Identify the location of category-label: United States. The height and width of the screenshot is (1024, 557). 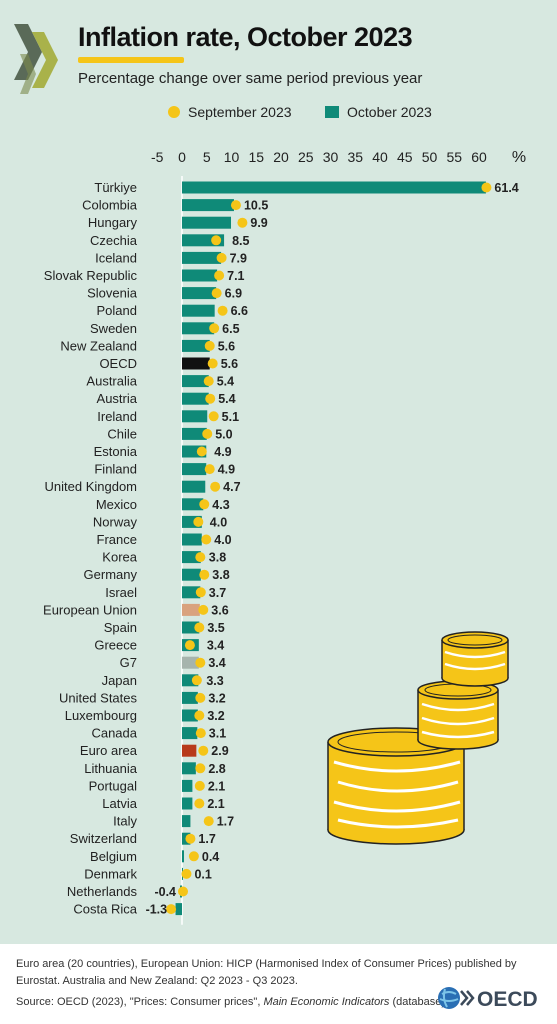
(98, 697).